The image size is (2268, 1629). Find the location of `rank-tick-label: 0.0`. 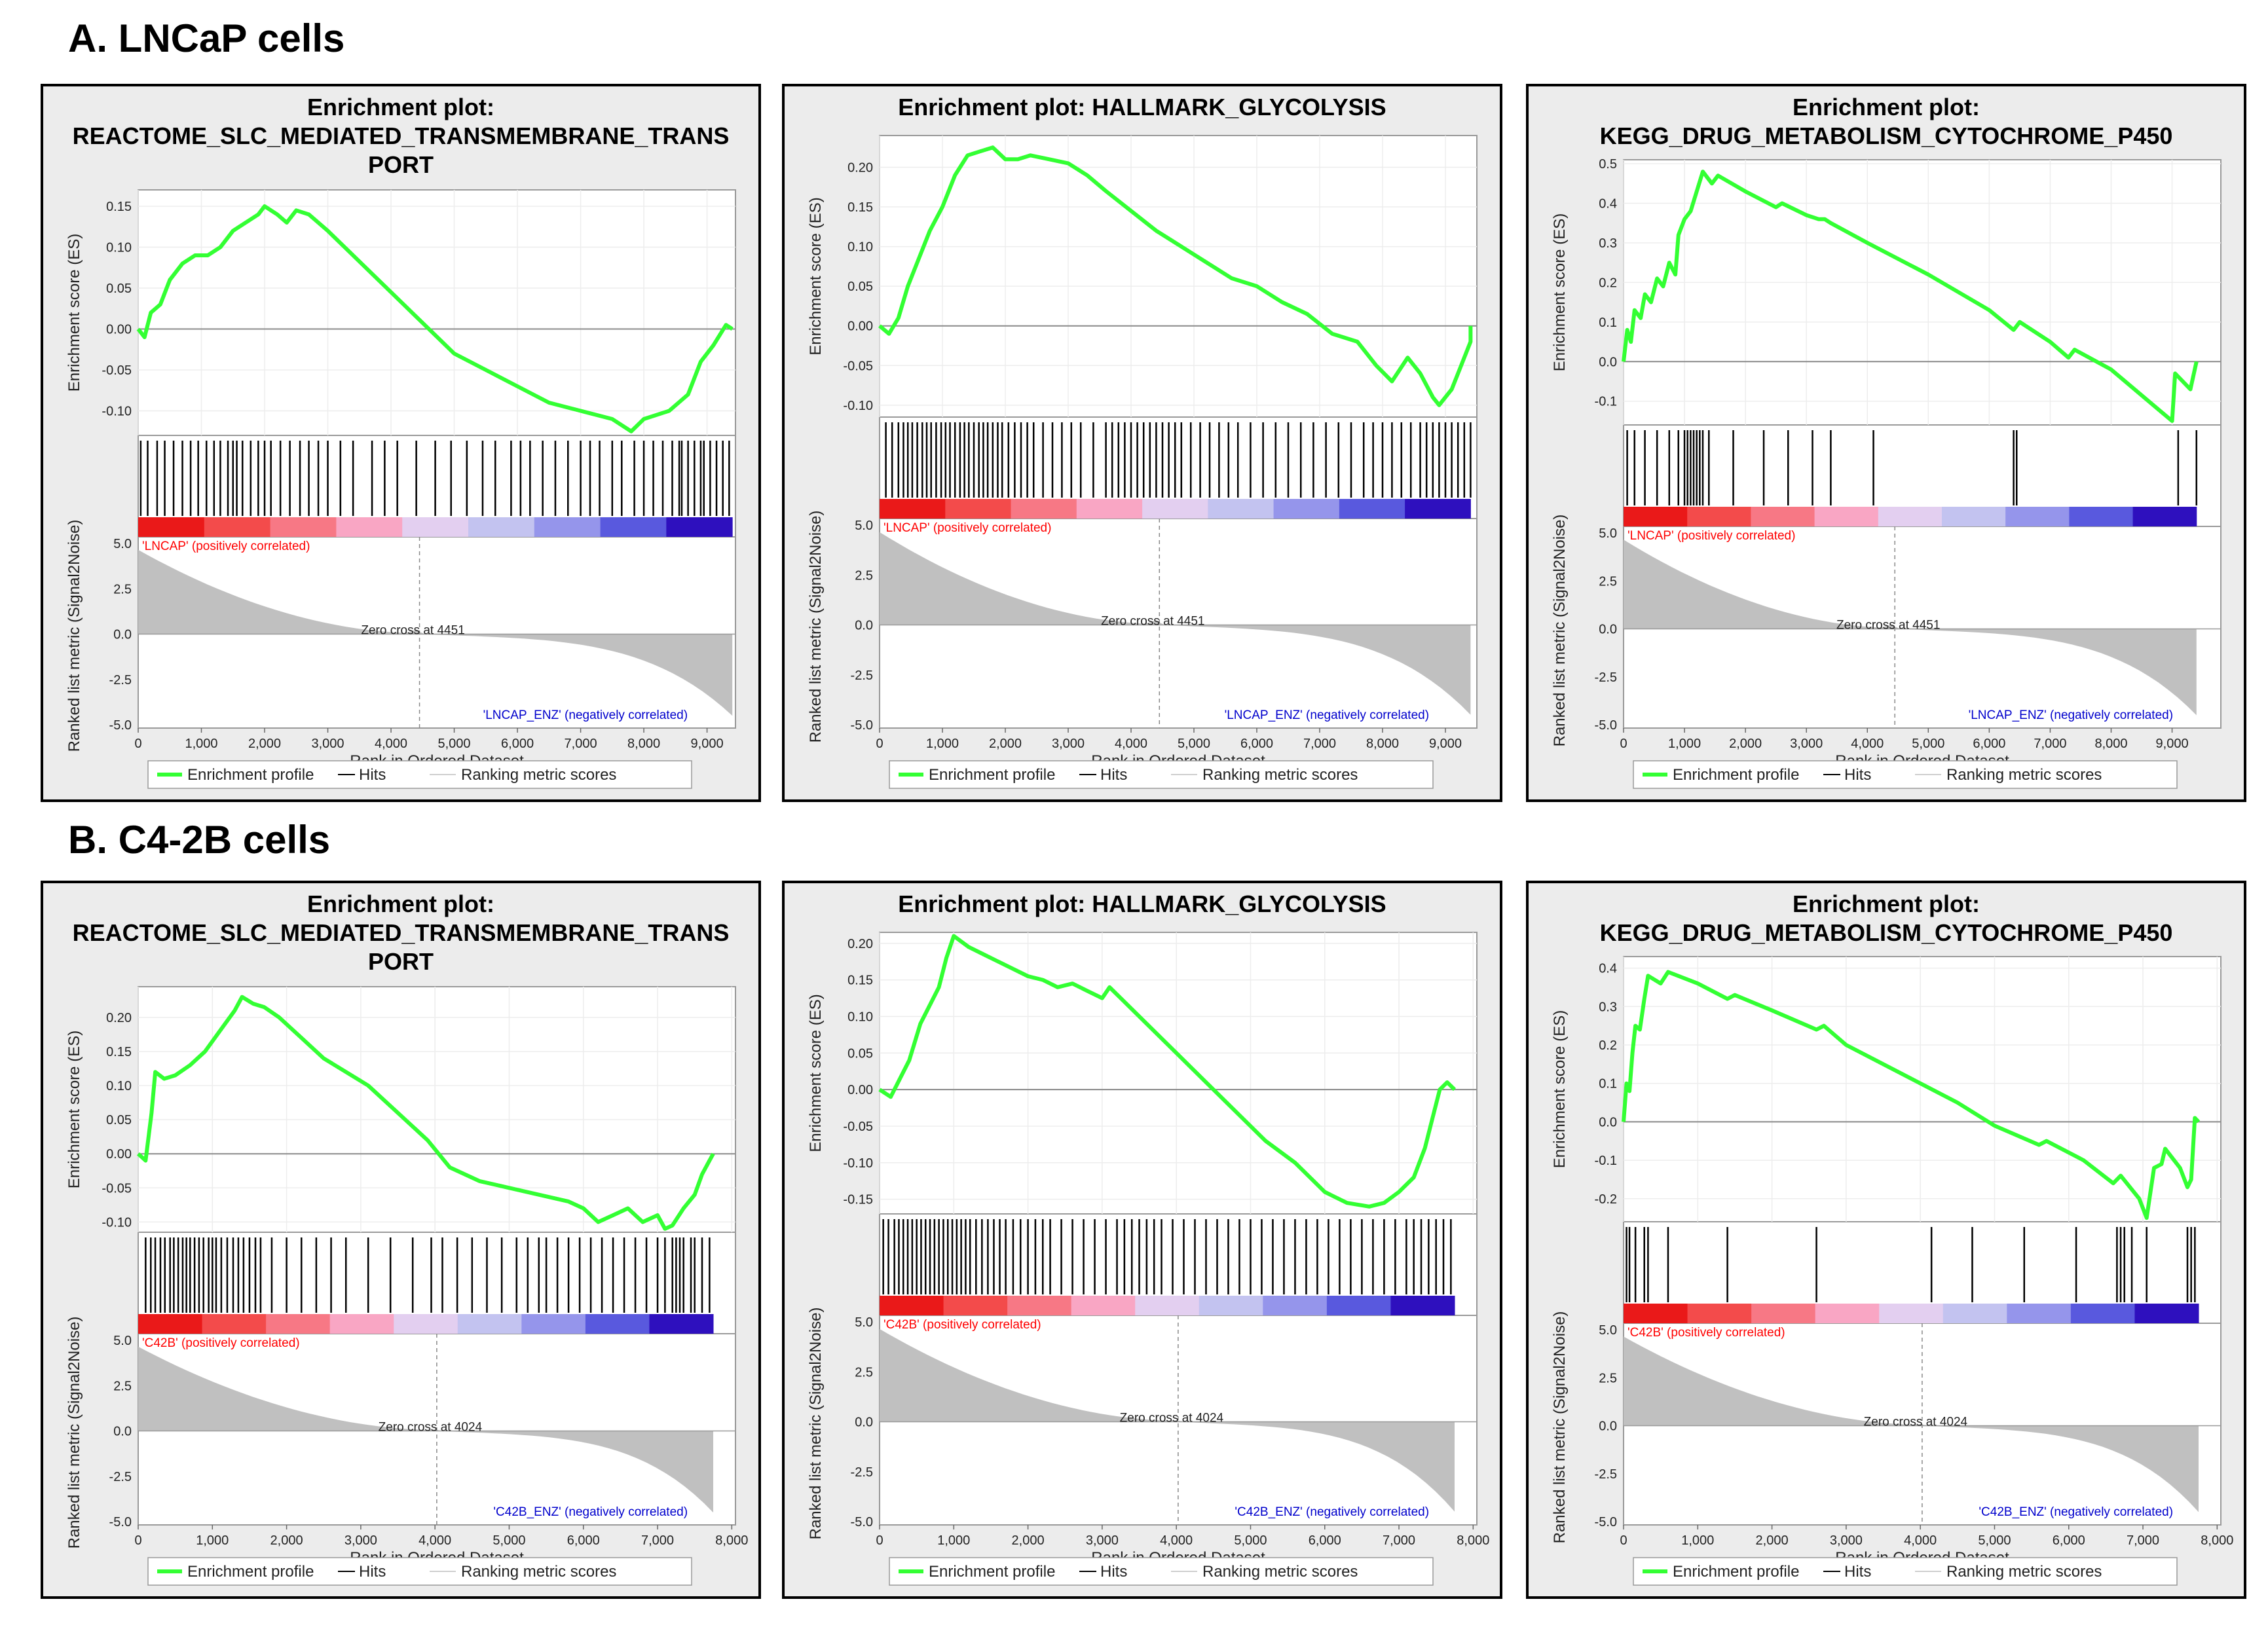

rank-tick-label: 0.0 is located at coordinates (1608, 1426).